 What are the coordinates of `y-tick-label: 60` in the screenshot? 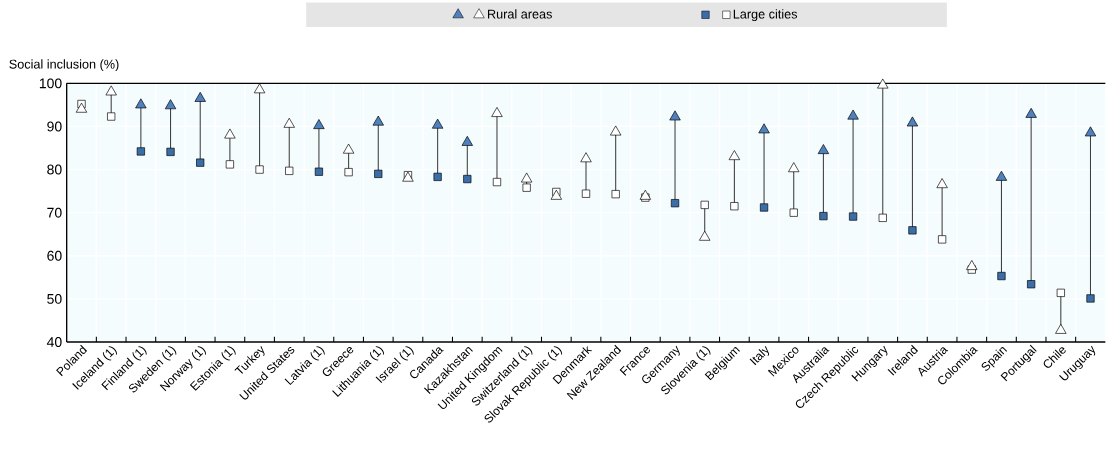 It's located at (54, 255).